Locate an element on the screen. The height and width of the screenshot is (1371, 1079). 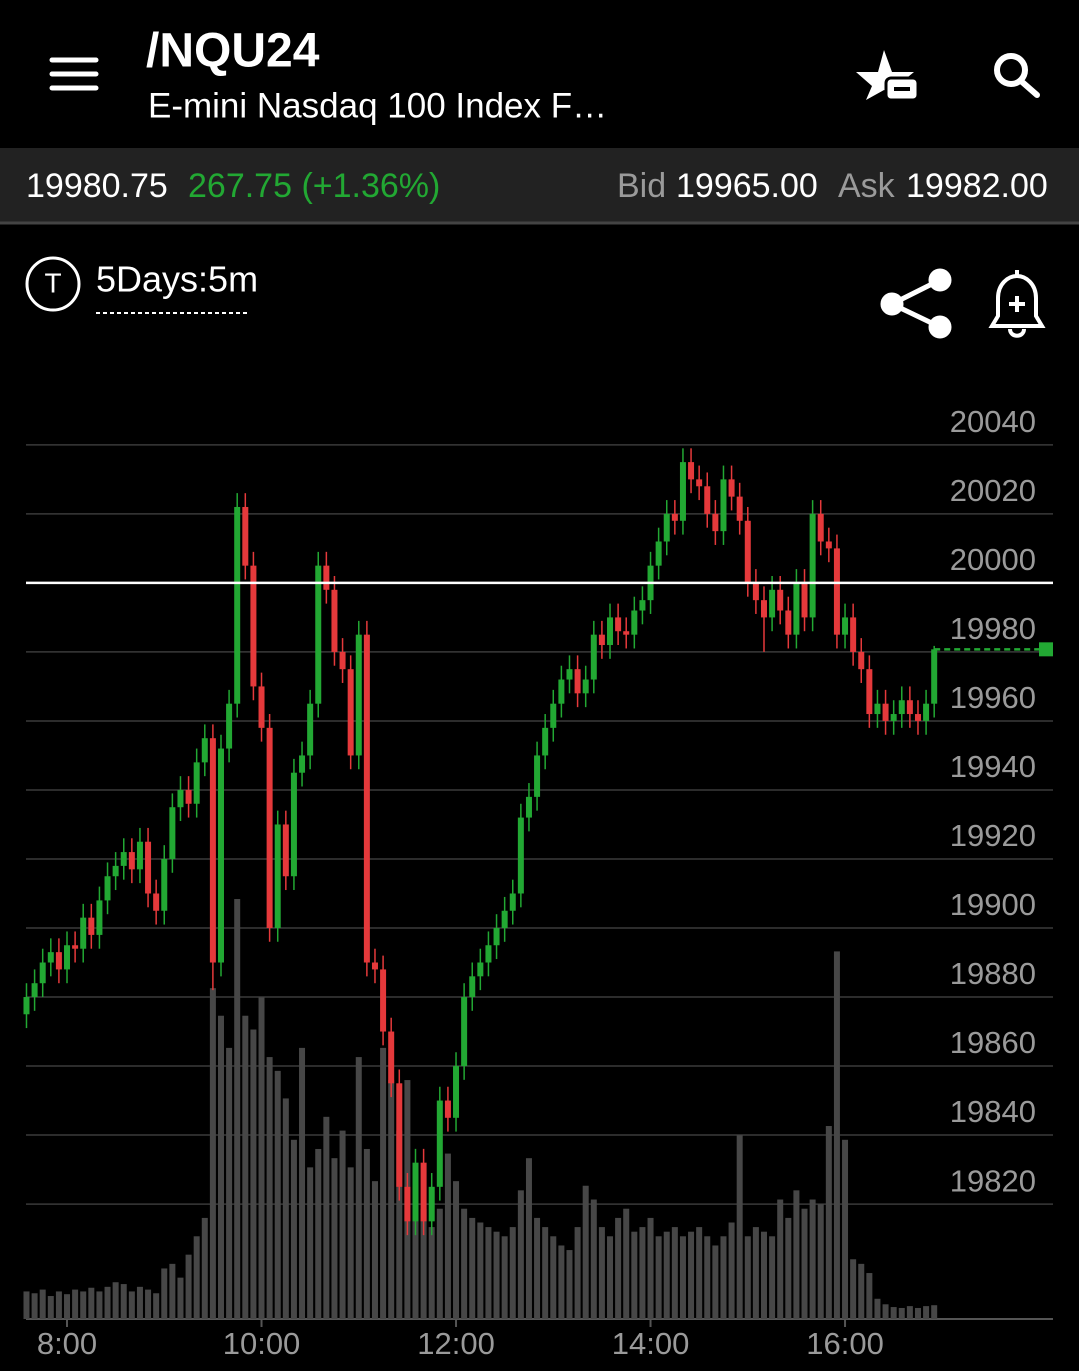
y-tick-label: 19920 is located at coordinates (993, 835).